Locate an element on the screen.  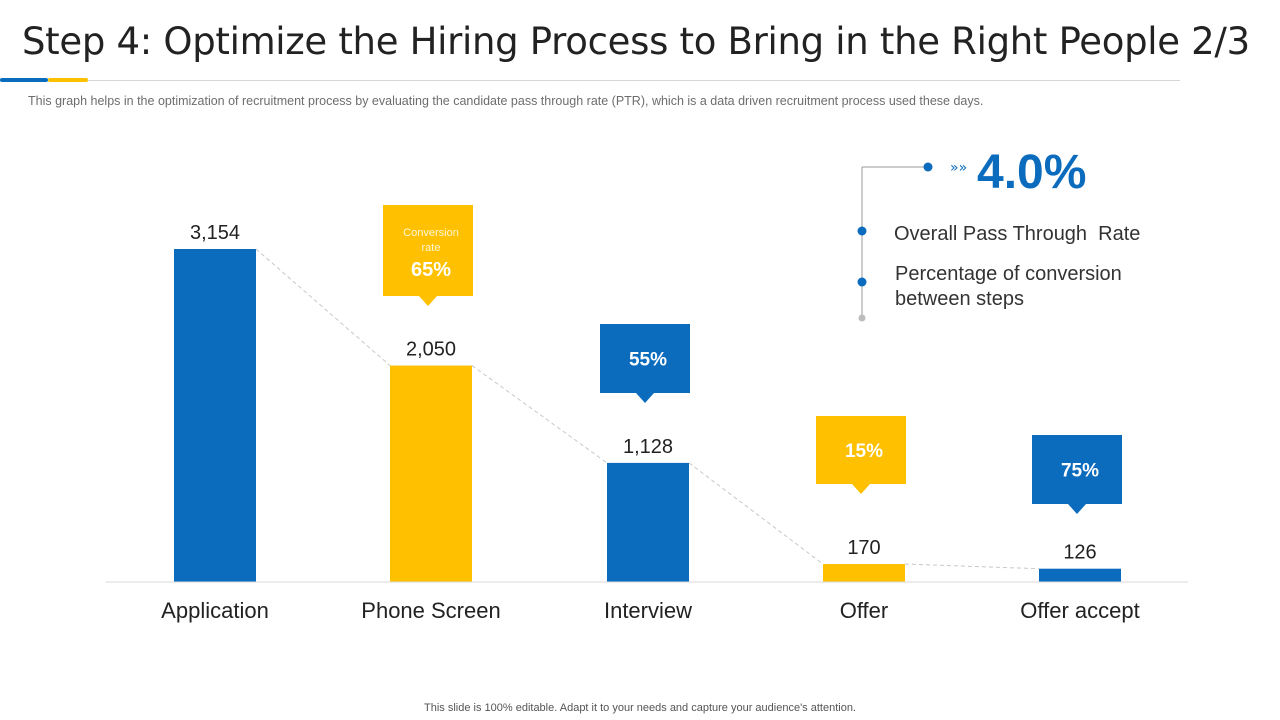
callout-value-offer-accept: 75% is located at coordinates (1080, 471).